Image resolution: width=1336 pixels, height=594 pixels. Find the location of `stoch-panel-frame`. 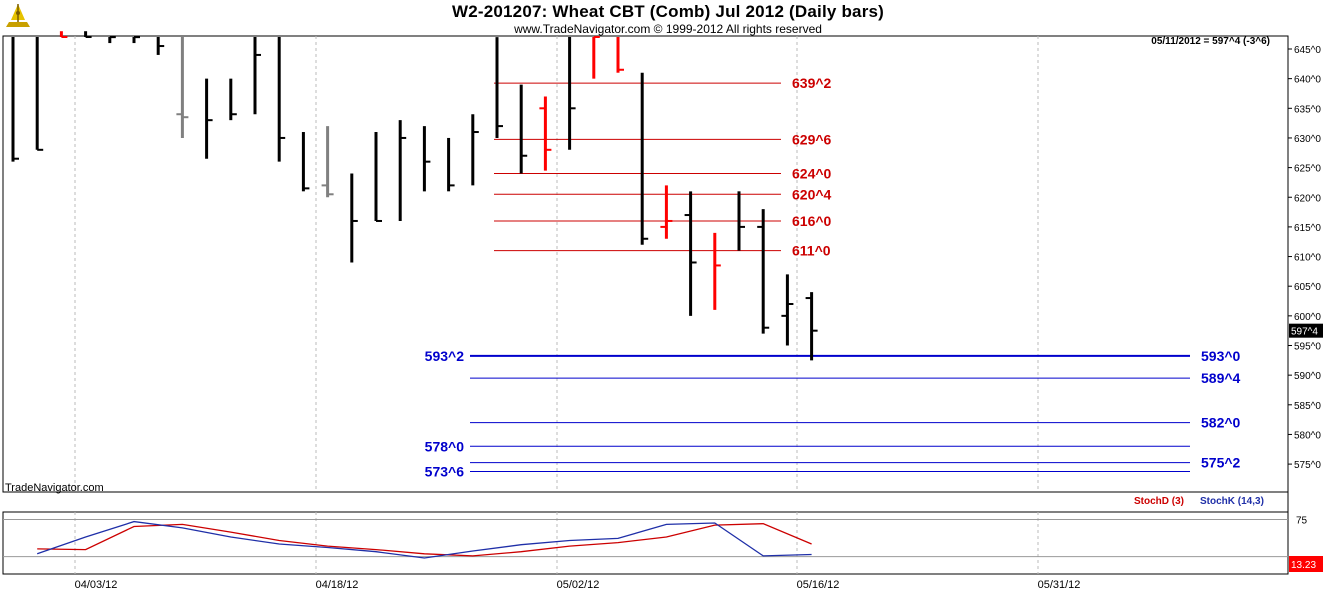

stoch-panel-frame is located at coordinates (645, 543).